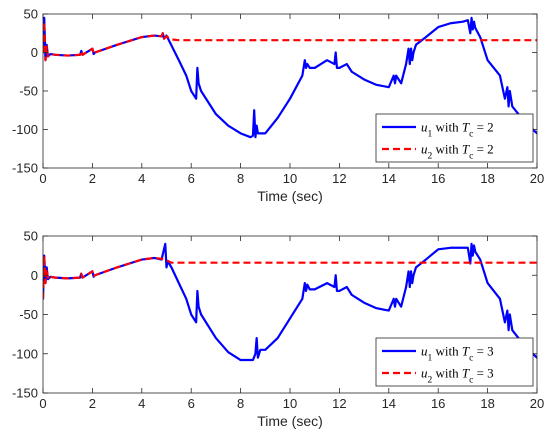 The image size is (550, 444). What do you see at coordinates (457, 376) in the screenshot?
I see `legend-entry-u2: u2 with Tc = 3` at bounding box center [457, 376].